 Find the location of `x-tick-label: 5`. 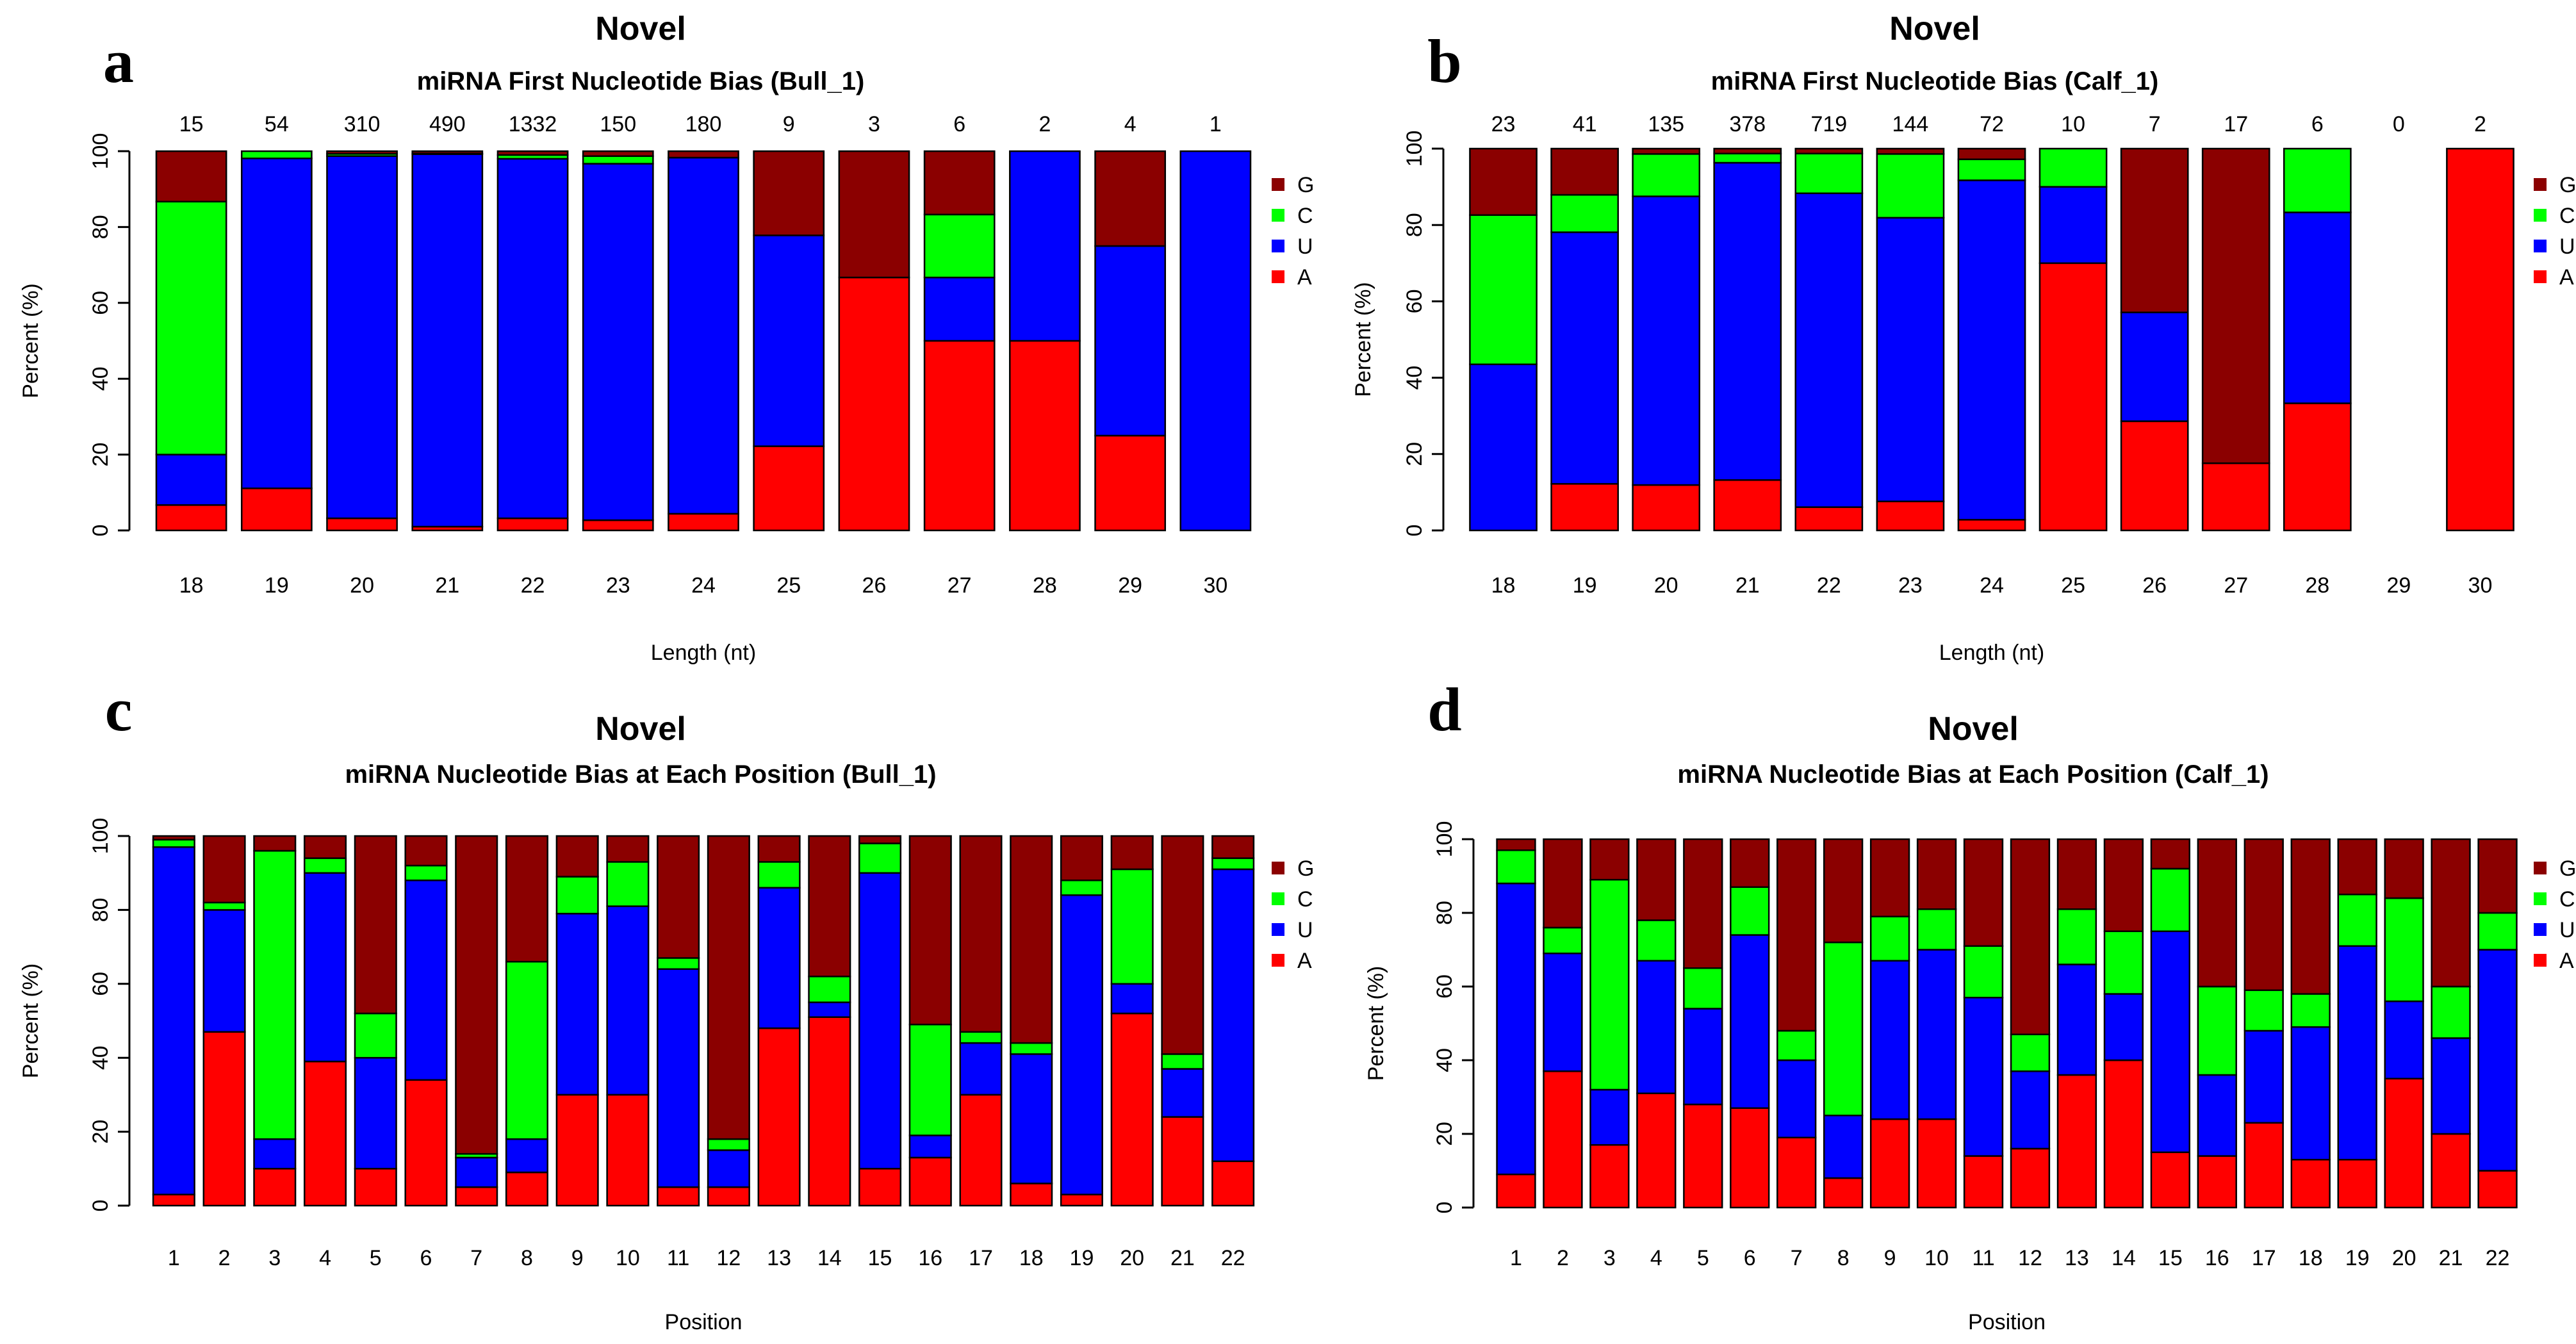

x-tick-label: 5 is located at coordinates (1703, 1258).